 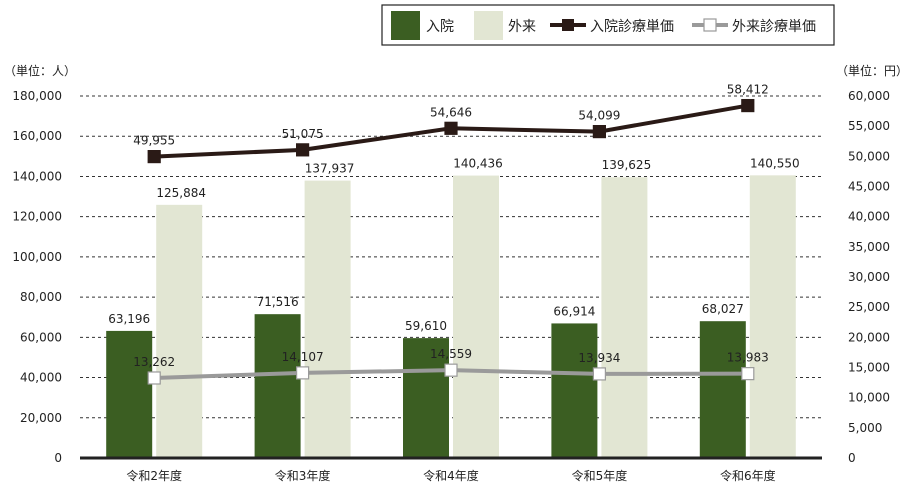 I want to click on outpatient-price-label: 14,559, so click(x=451, y=354).